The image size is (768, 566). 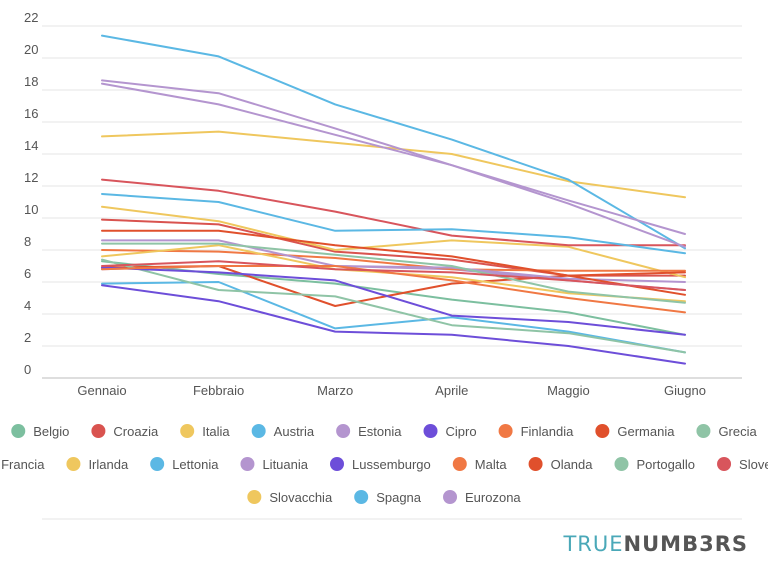 I want to click on series-line-cipro, so click(x=393, y=324).